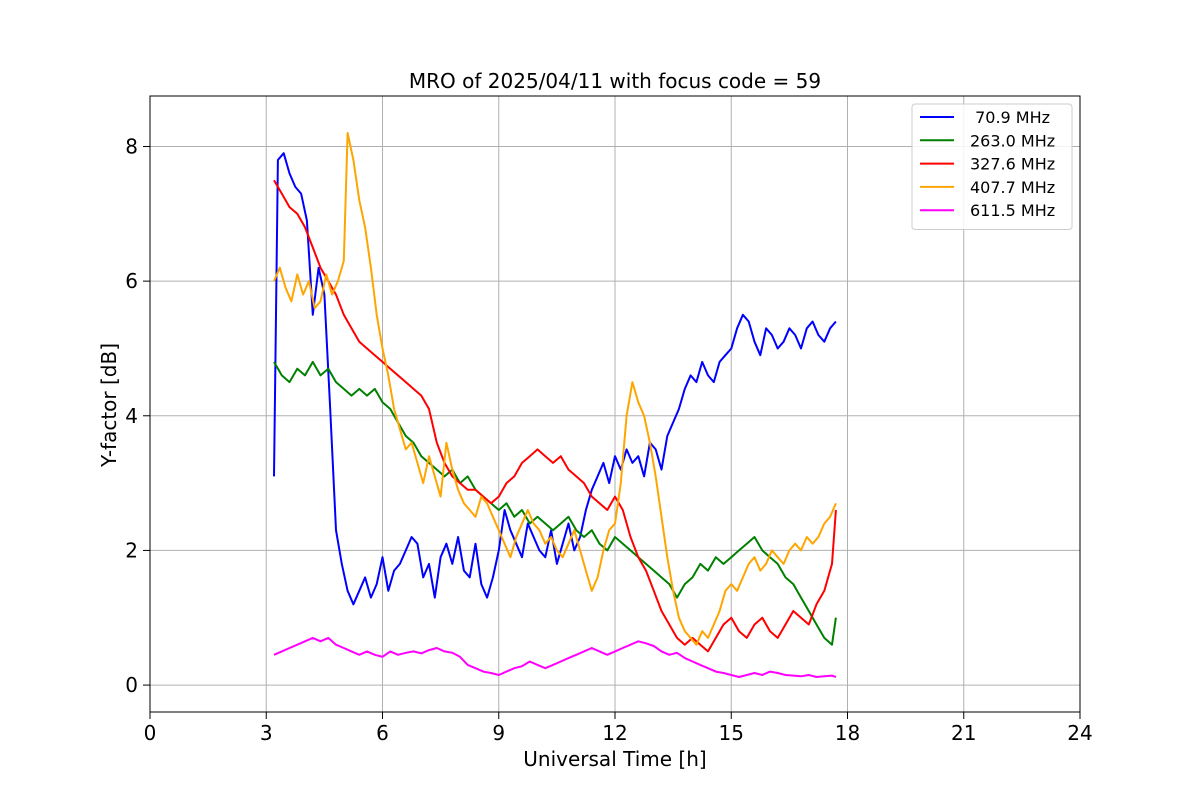  I want to click on x-tick-label: 3, so click(266, 733).